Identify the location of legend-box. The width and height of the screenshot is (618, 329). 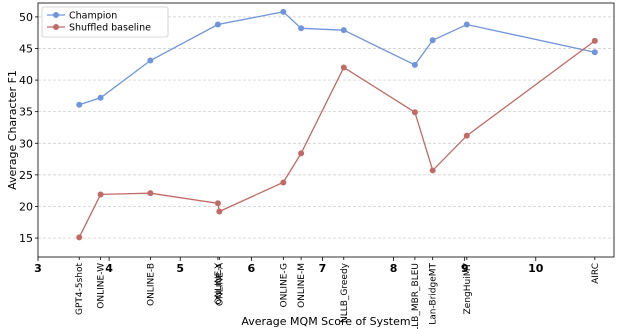
(105, 22).